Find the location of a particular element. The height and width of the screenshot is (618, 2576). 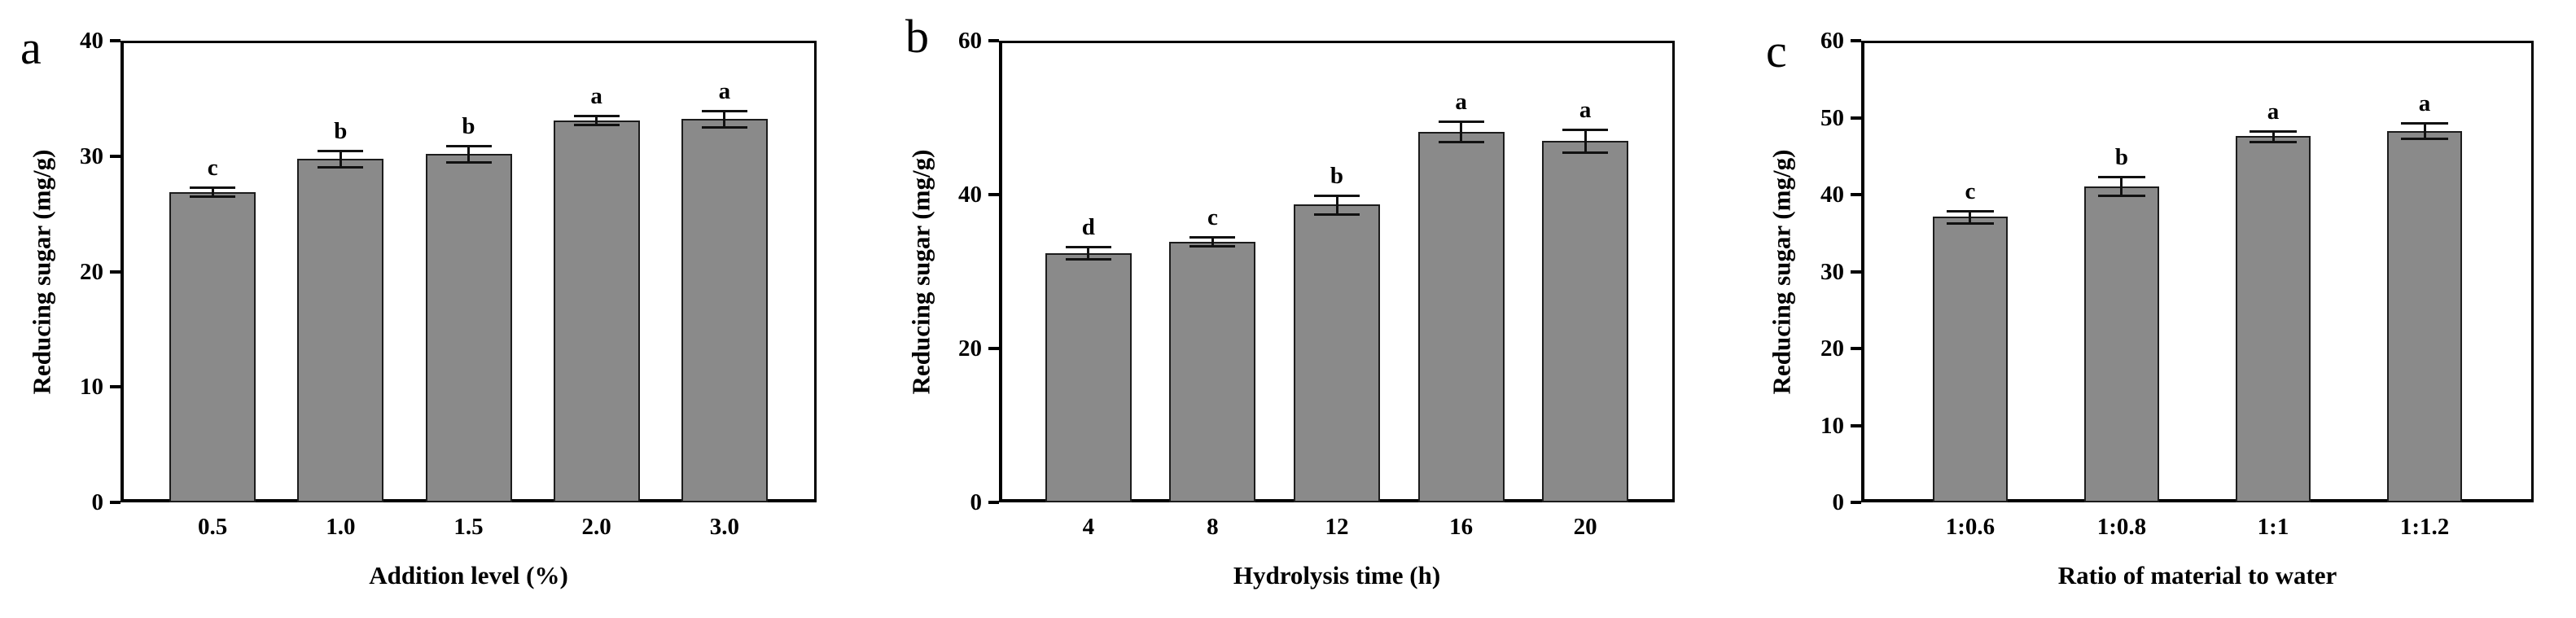

bar-1.5 is located at coordinates (468, 327).